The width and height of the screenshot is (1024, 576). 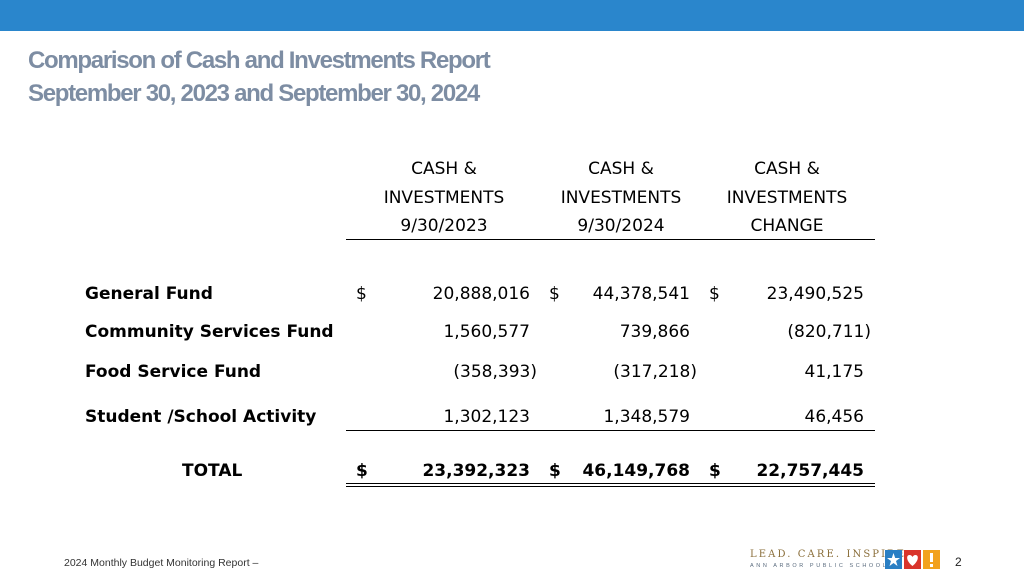 I want to click on student-activity-change: 46,456, so click(x=834, y=417).